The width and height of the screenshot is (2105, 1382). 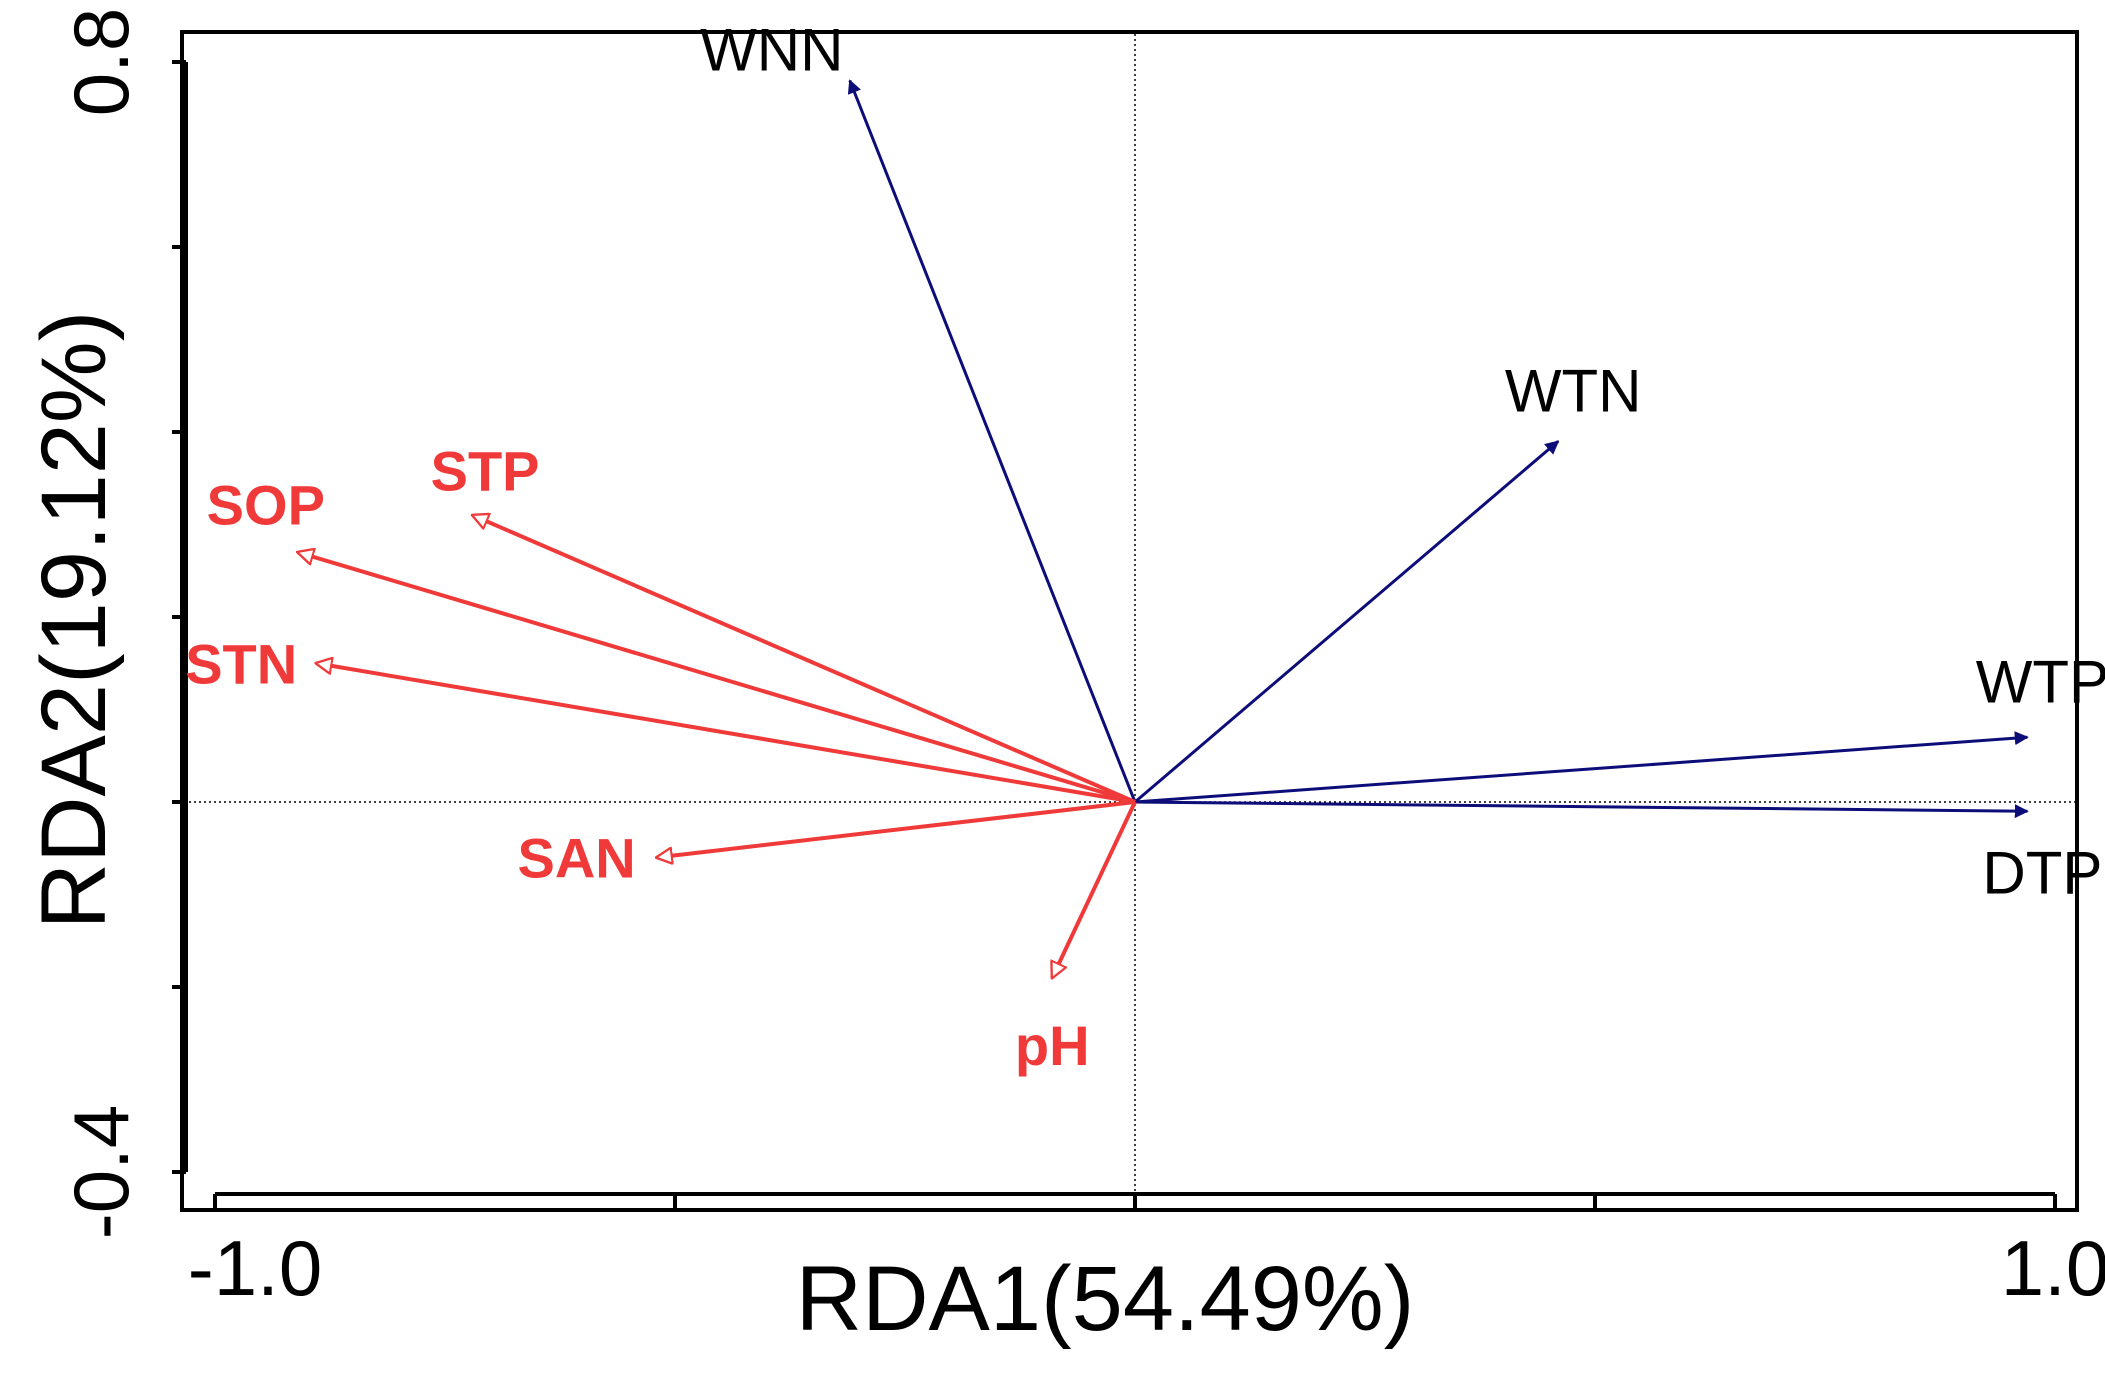 What do you see at coordinates (804, 659) in the screenshot?
I see `arrow-stp` at bounding box center [804, 659].